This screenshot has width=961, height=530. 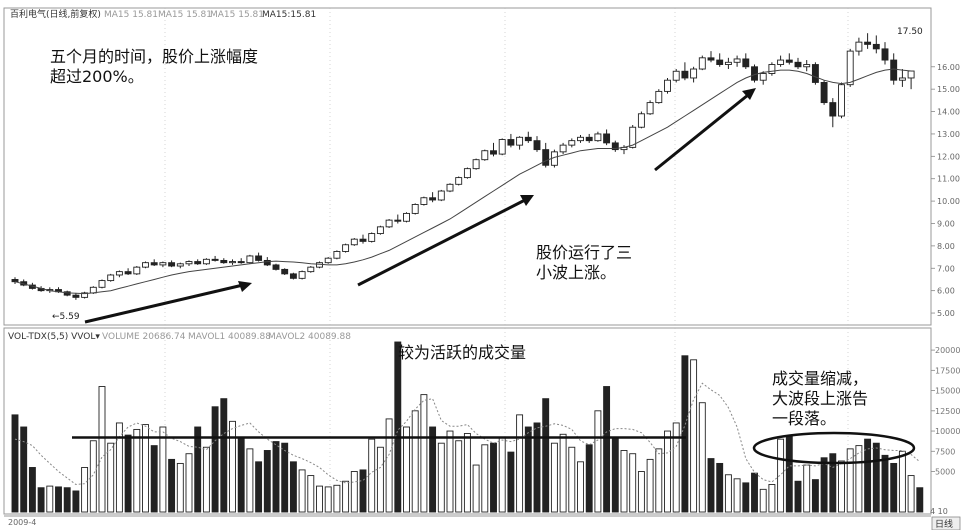 I want to click on ma-label-2: MA15 15.81, so click(x=185, y=15).